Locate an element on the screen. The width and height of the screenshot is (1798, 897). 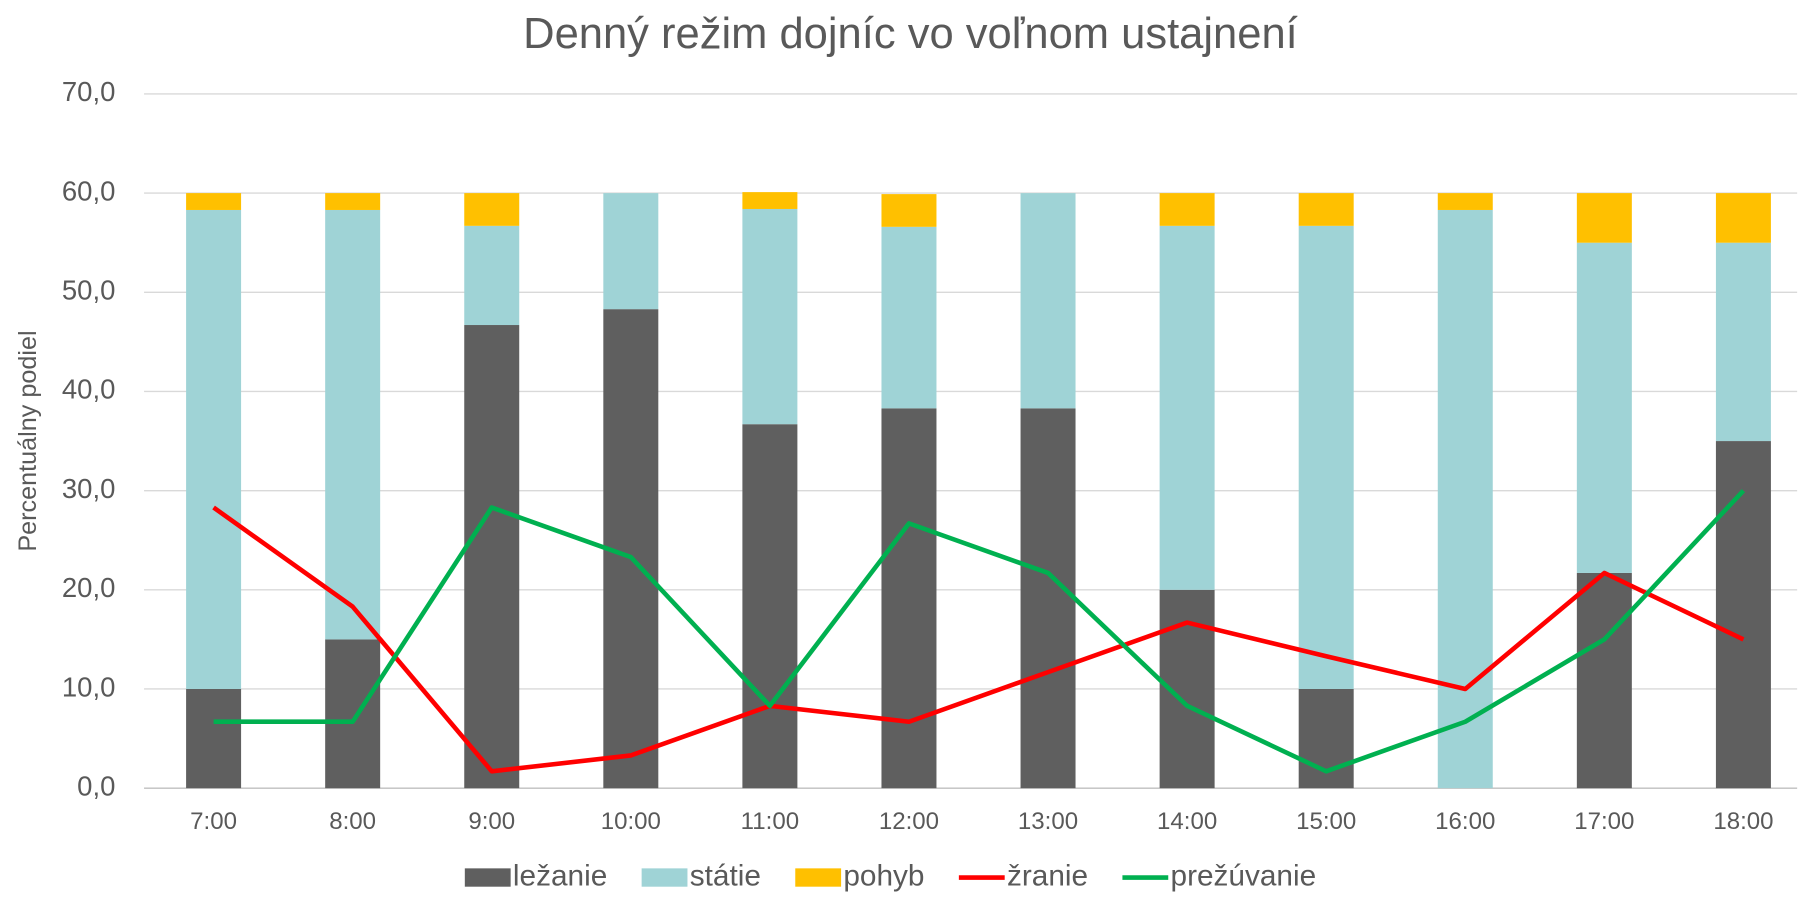
x-tick-label: 12:00 is located at coordinates (909, 821).